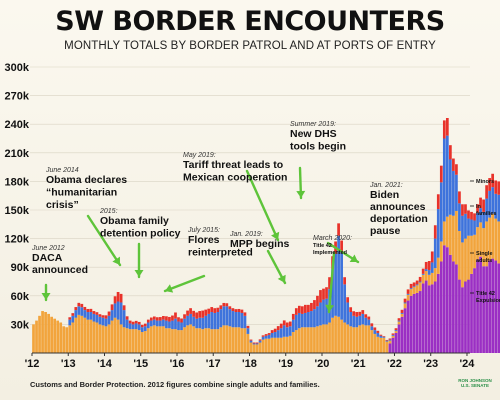 This screenshot has width=500, height=400. Describe the element at coordinates (68, 364) in the screenshot. I see `x-tick-label: '13` at that location.